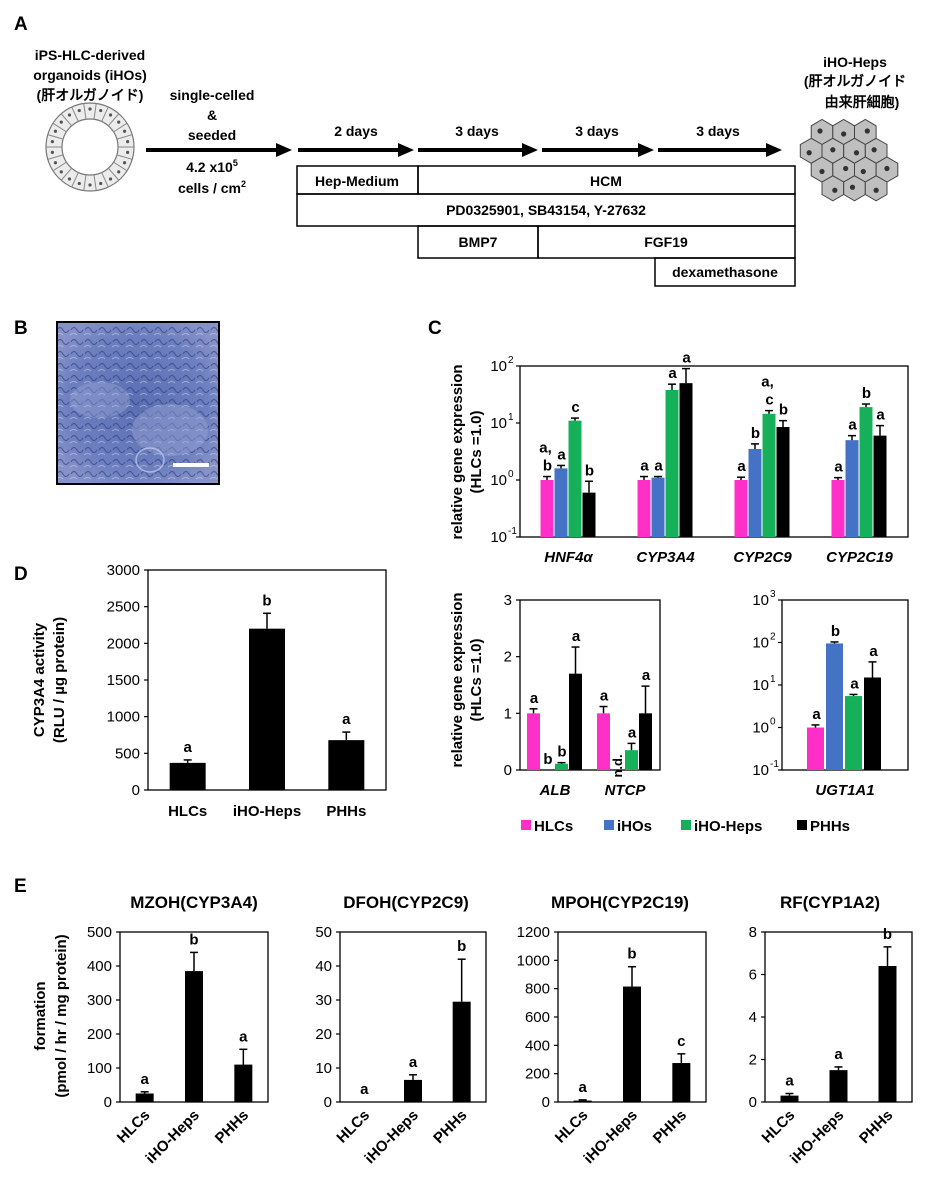  I want to click on e4-y-tick-label: 0, so click(753, 1102).